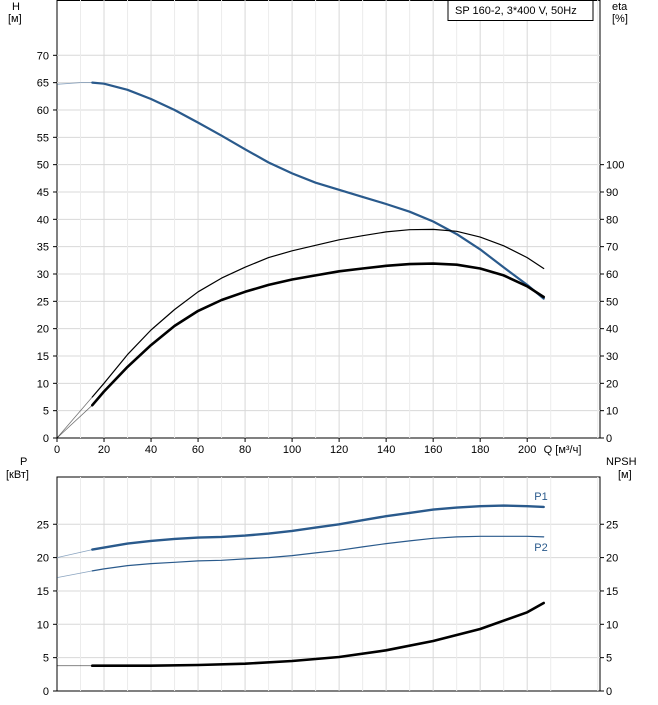 This screenshot has height=705, width=658. Describe the element at coordinates (318, 634) in the screenshot. I see `series-NPSH-curve` at that location.